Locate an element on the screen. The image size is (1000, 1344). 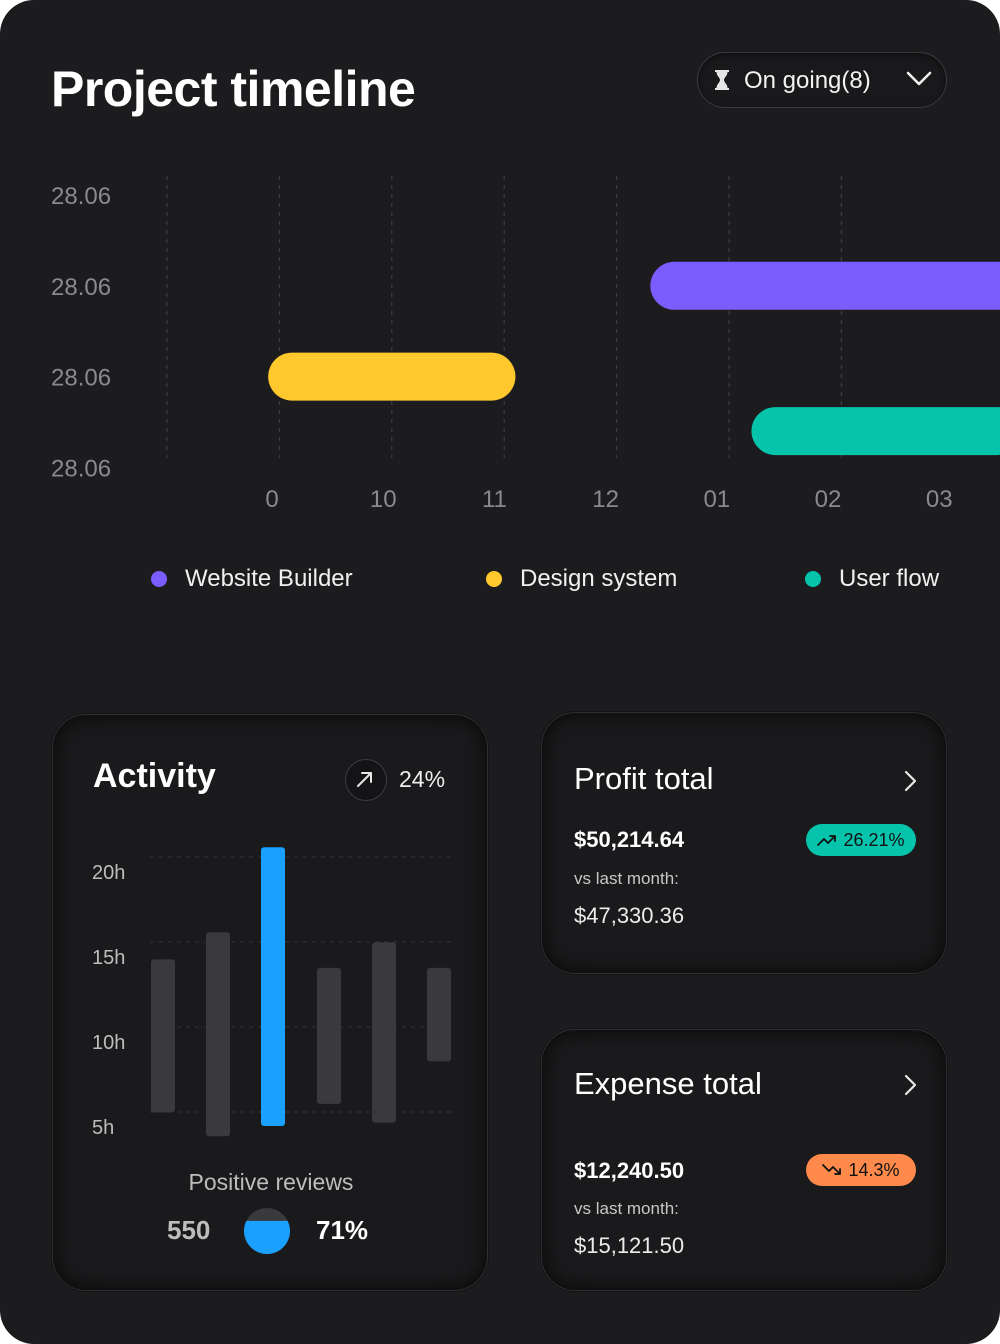
reviews-gauge is located at coordinates (267, 1231).